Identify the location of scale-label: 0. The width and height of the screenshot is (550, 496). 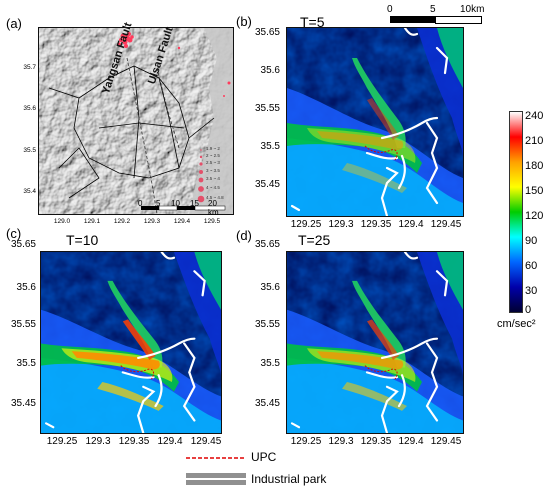
(140, 203).